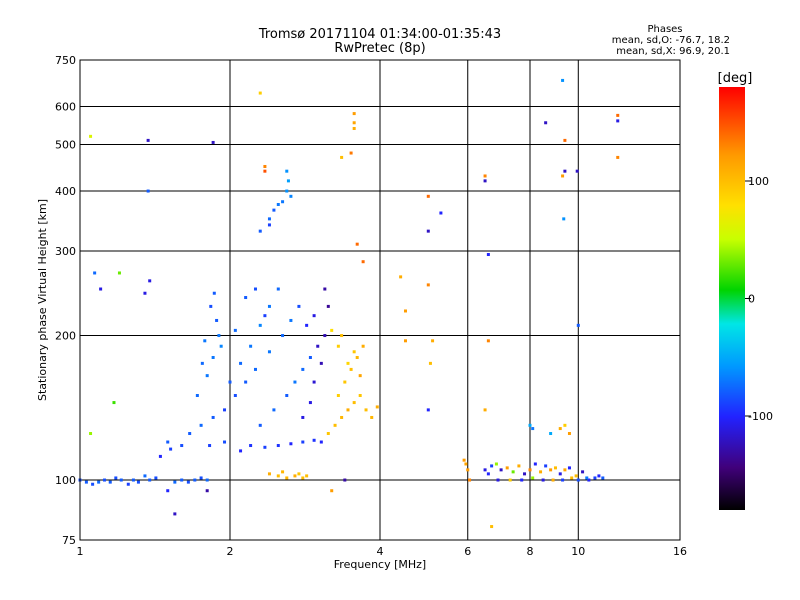 This screenshot has height=600, width=800. Describe the element at coordinates (230, 551) in the screenshot. I see `x-tick-label: 2` at that location.